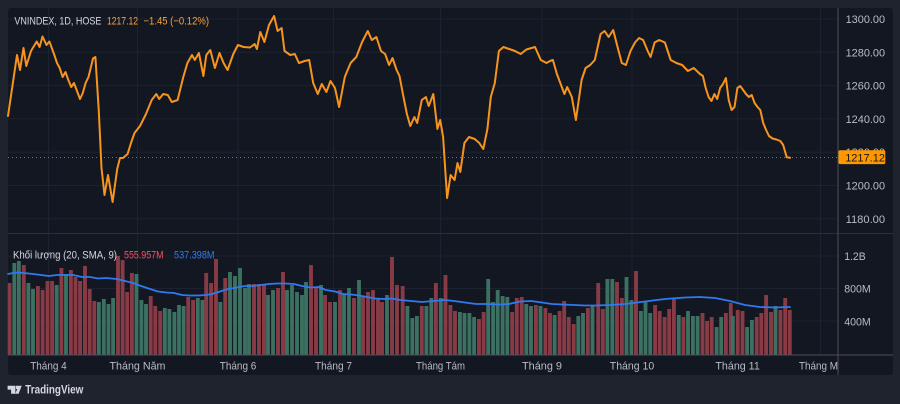 The width and height of the screenshot is (900, 404). What do you see at coordinates (440, 367) in the screenshot?
I see `svg-text: Tháng Tám` at bounding box center [440, 367].